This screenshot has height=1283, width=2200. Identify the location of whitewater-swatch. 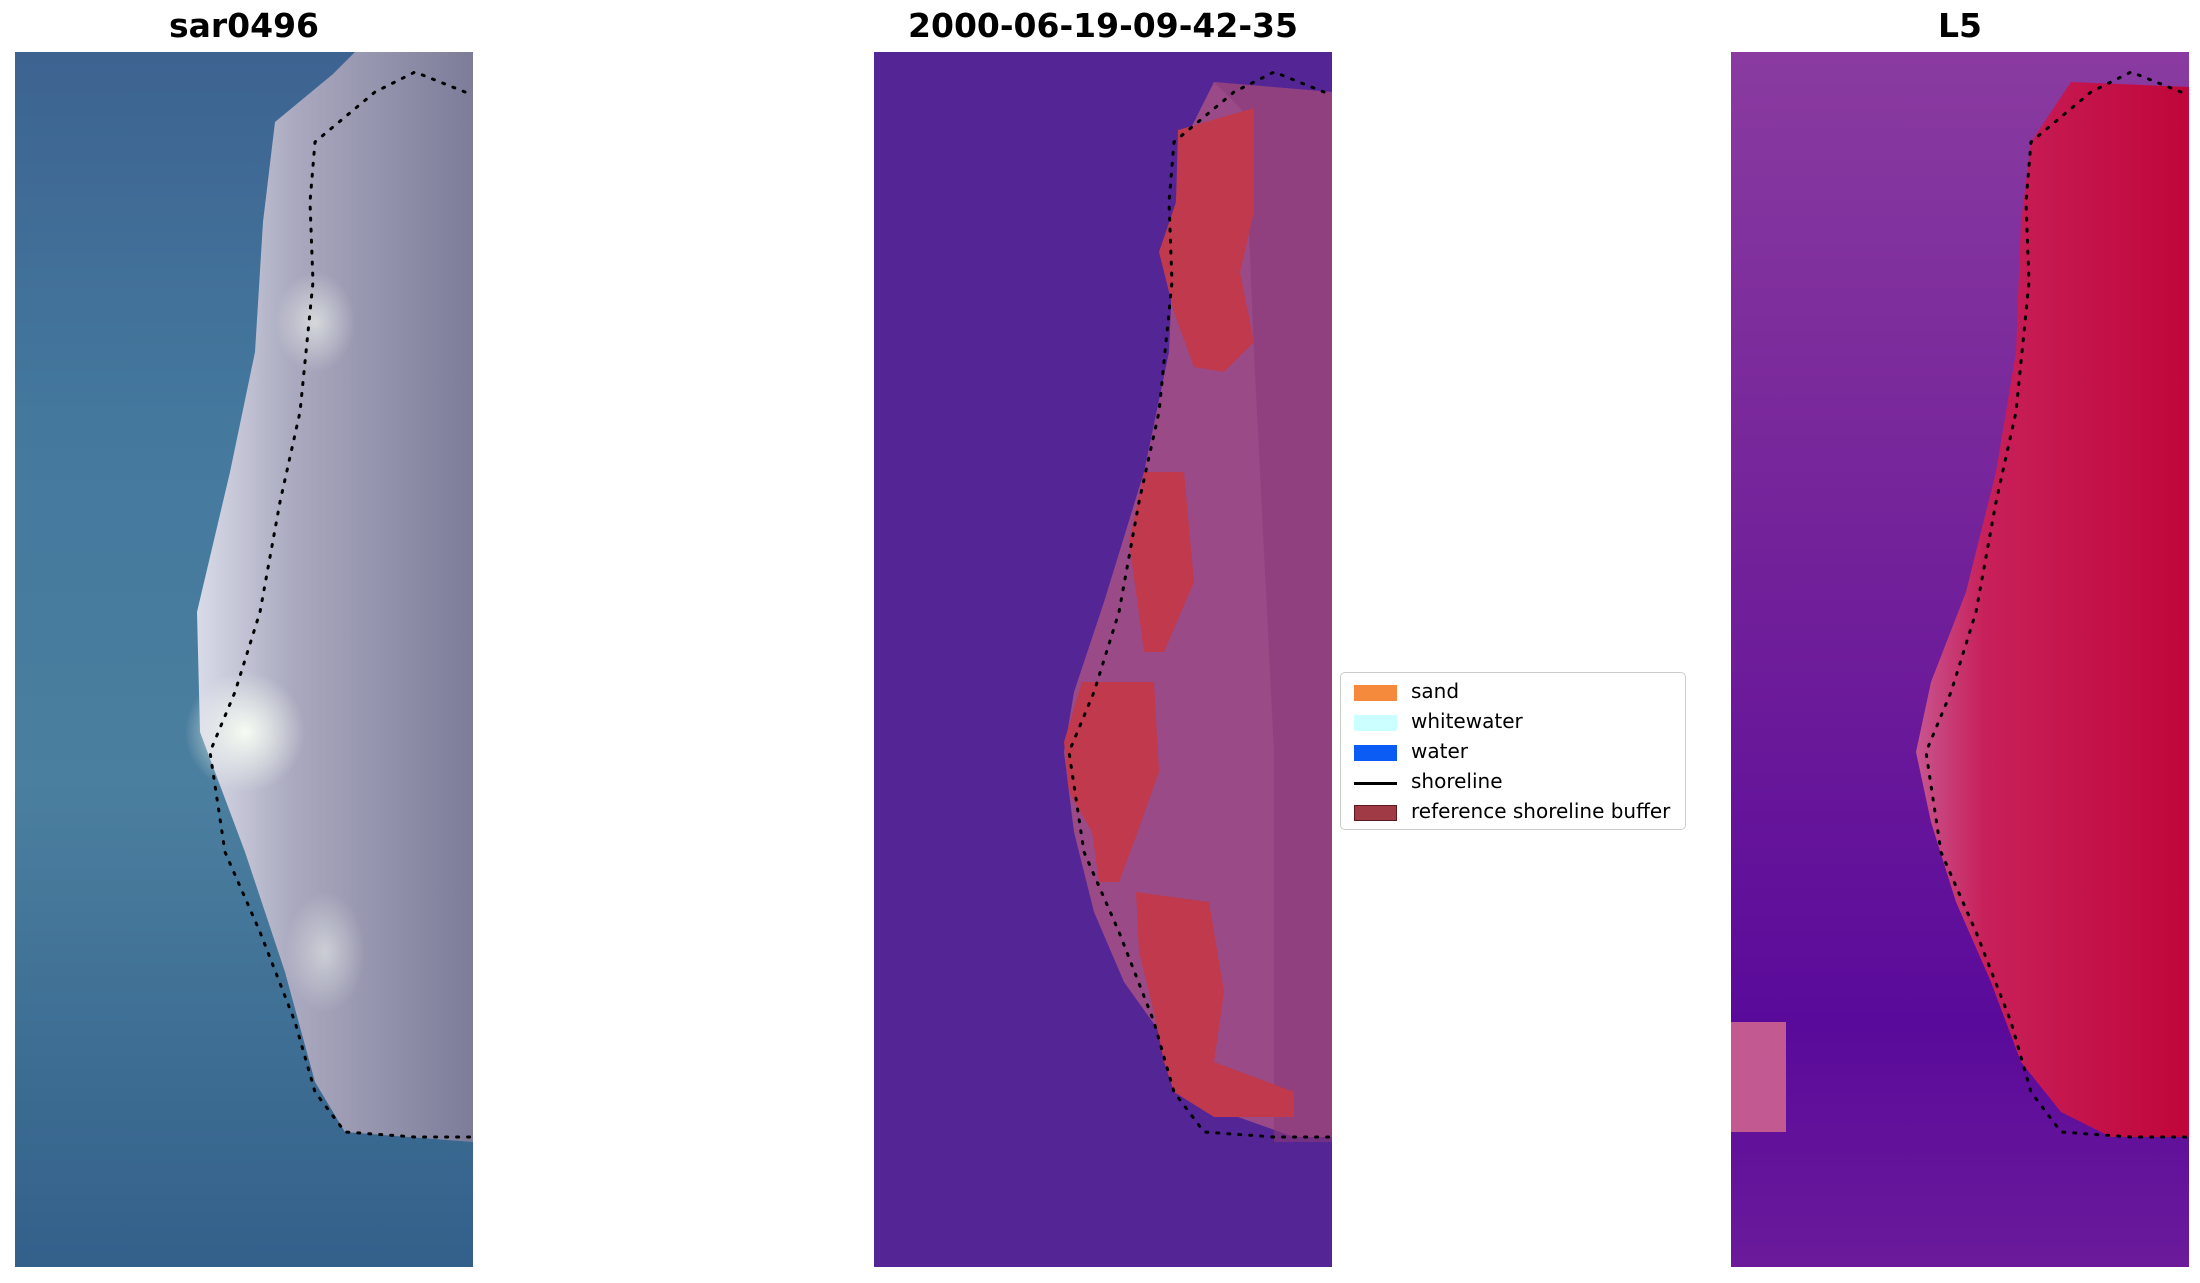
(1375, 723).